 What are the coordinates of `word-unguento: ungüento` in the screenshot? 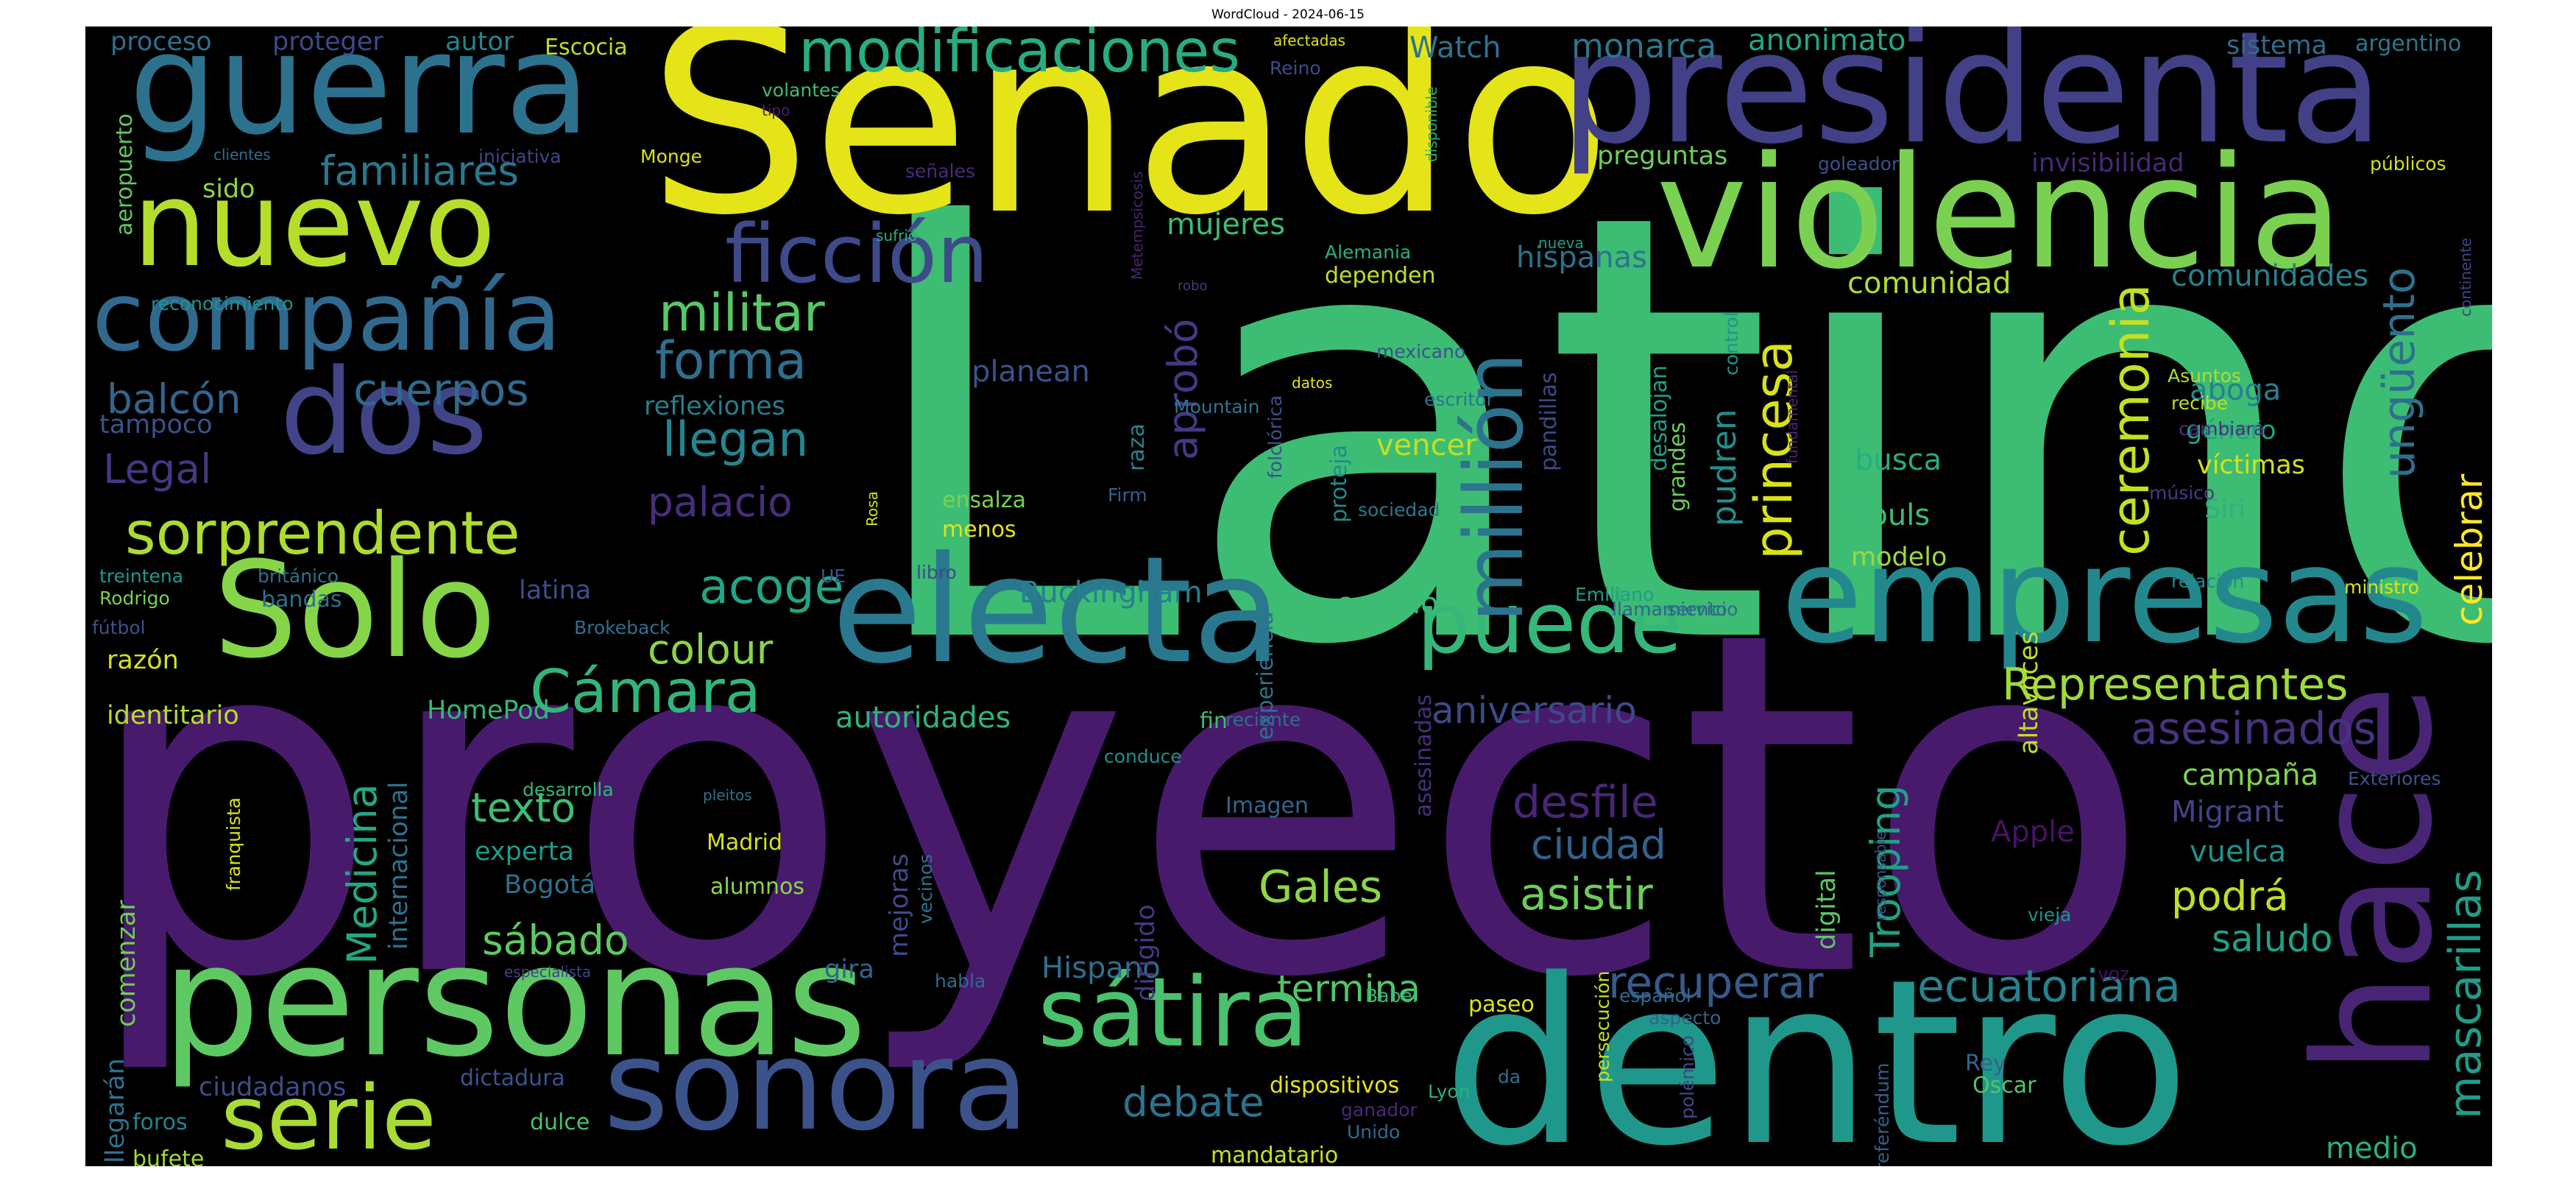 It's located at (2399, 373).